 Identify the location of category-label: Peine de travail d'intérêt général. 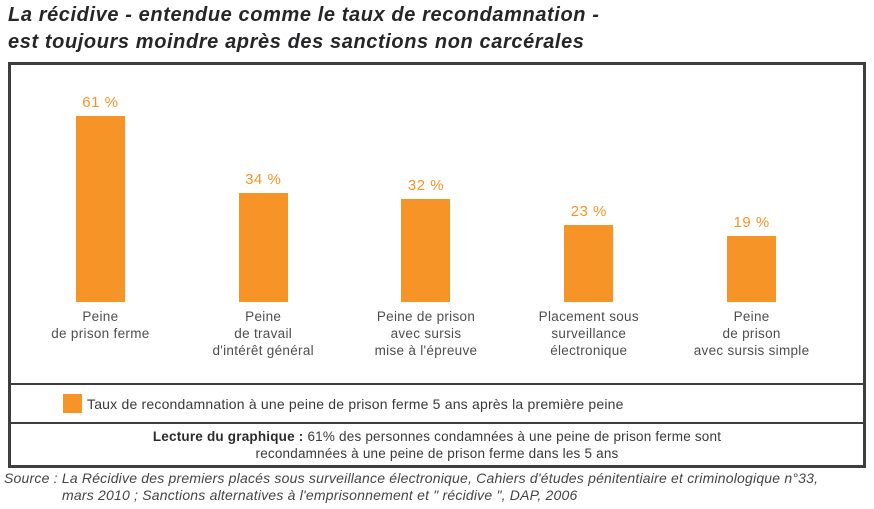
(263, 333).